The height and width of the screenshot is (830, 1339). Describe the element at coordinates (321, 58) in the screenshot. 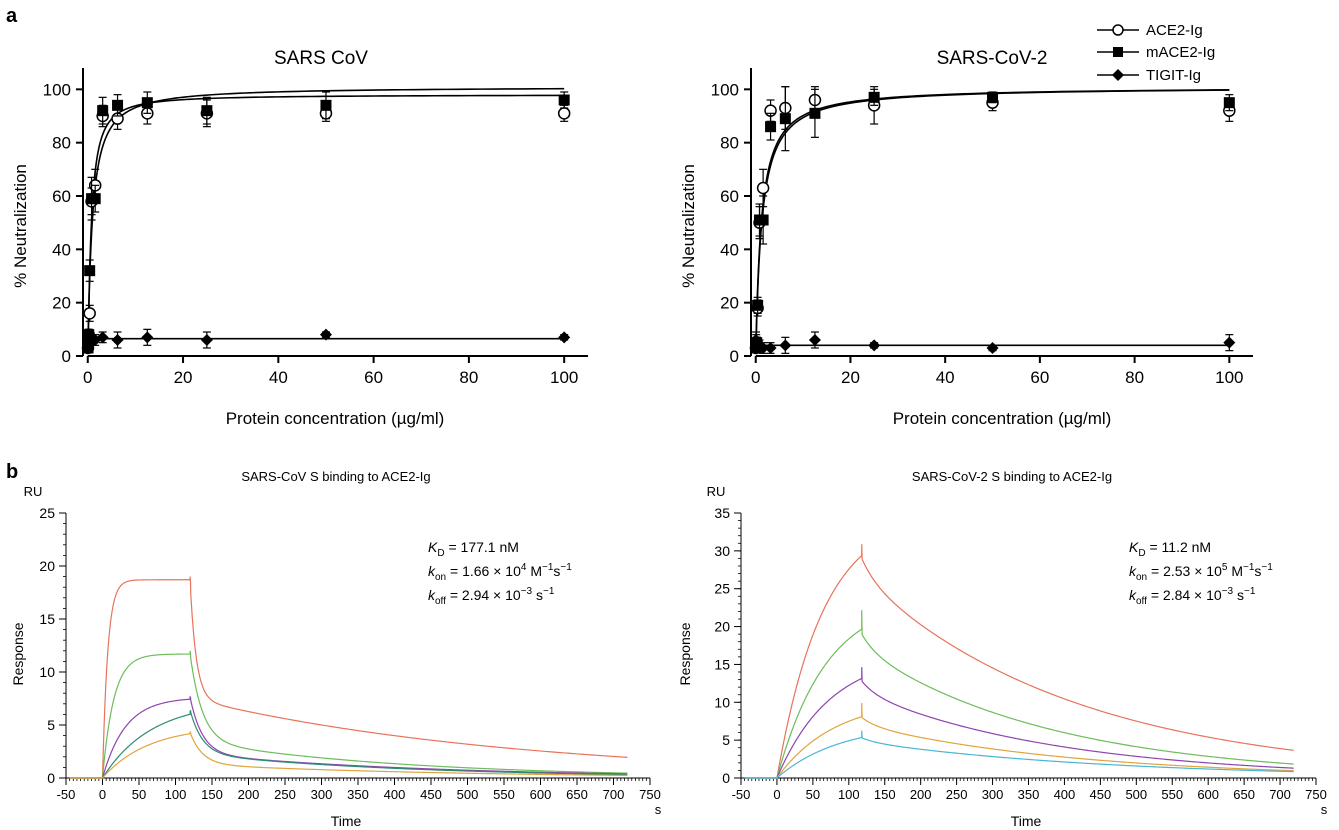

I see `chart-title: SARS CoV` at that location.